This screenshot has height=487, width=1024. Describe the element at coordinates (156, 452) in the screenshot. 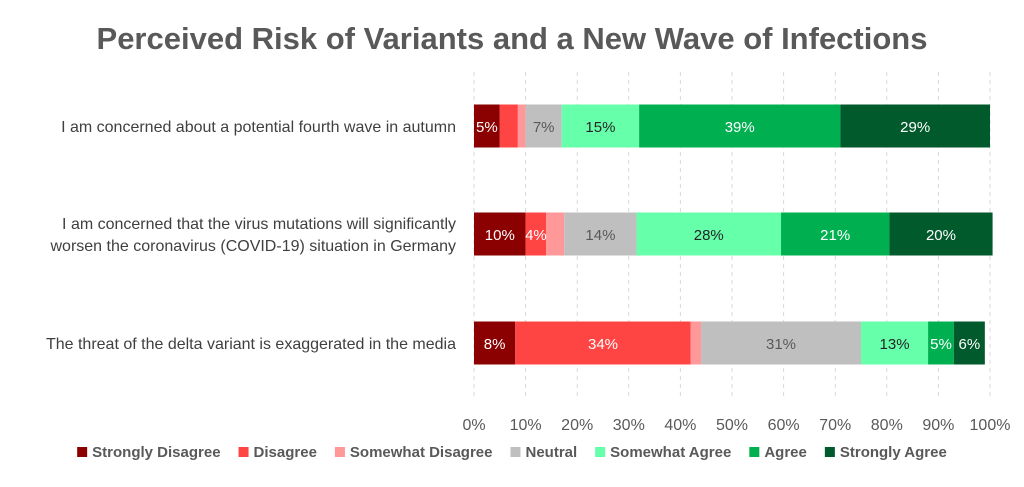

I see `legend-label: Strongly Disagree` at that location.